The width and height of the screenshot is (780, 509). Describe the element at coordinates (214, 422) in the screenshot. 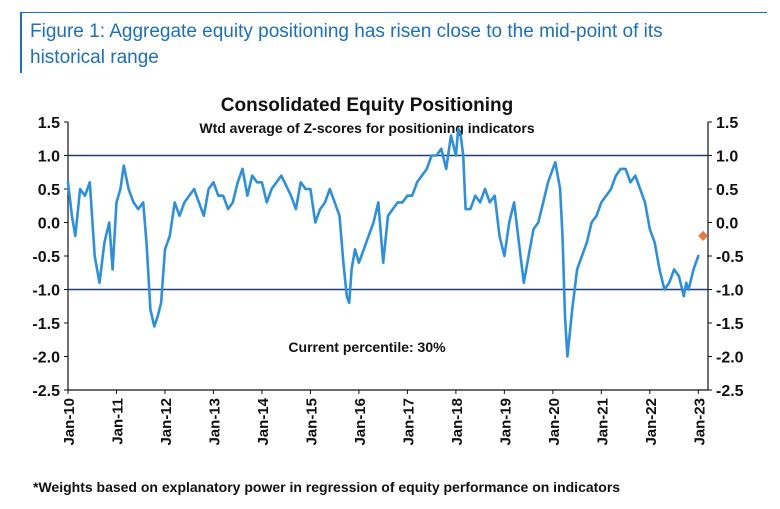

I see `x-tick-label: Jan-13` at that location.